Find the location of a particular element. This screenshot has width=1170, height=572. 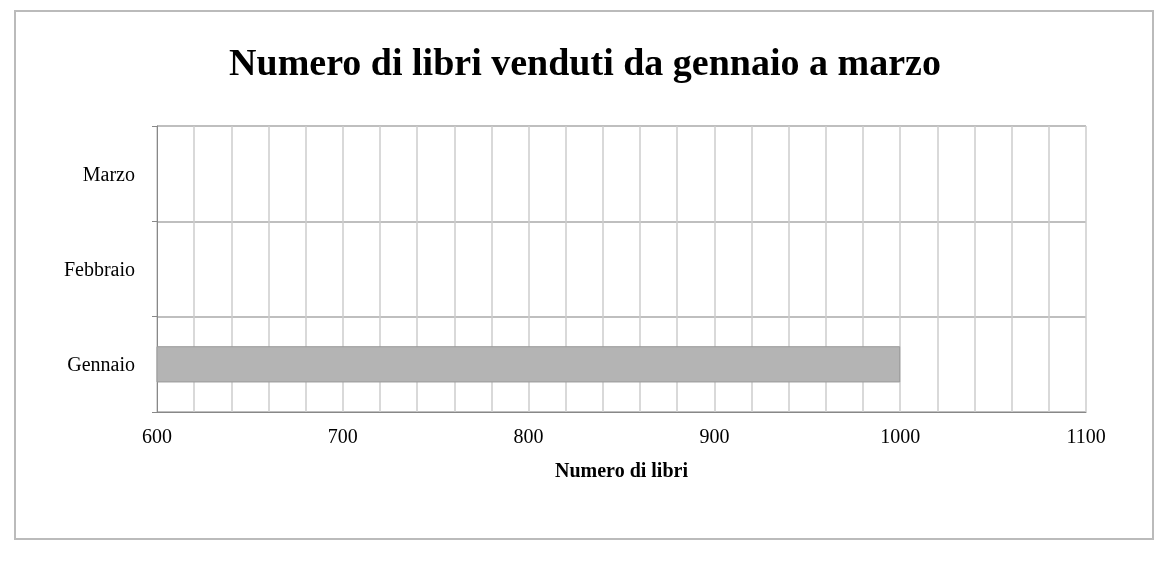

x-tick-label: 1100 is located at coordinates (1086, 436).